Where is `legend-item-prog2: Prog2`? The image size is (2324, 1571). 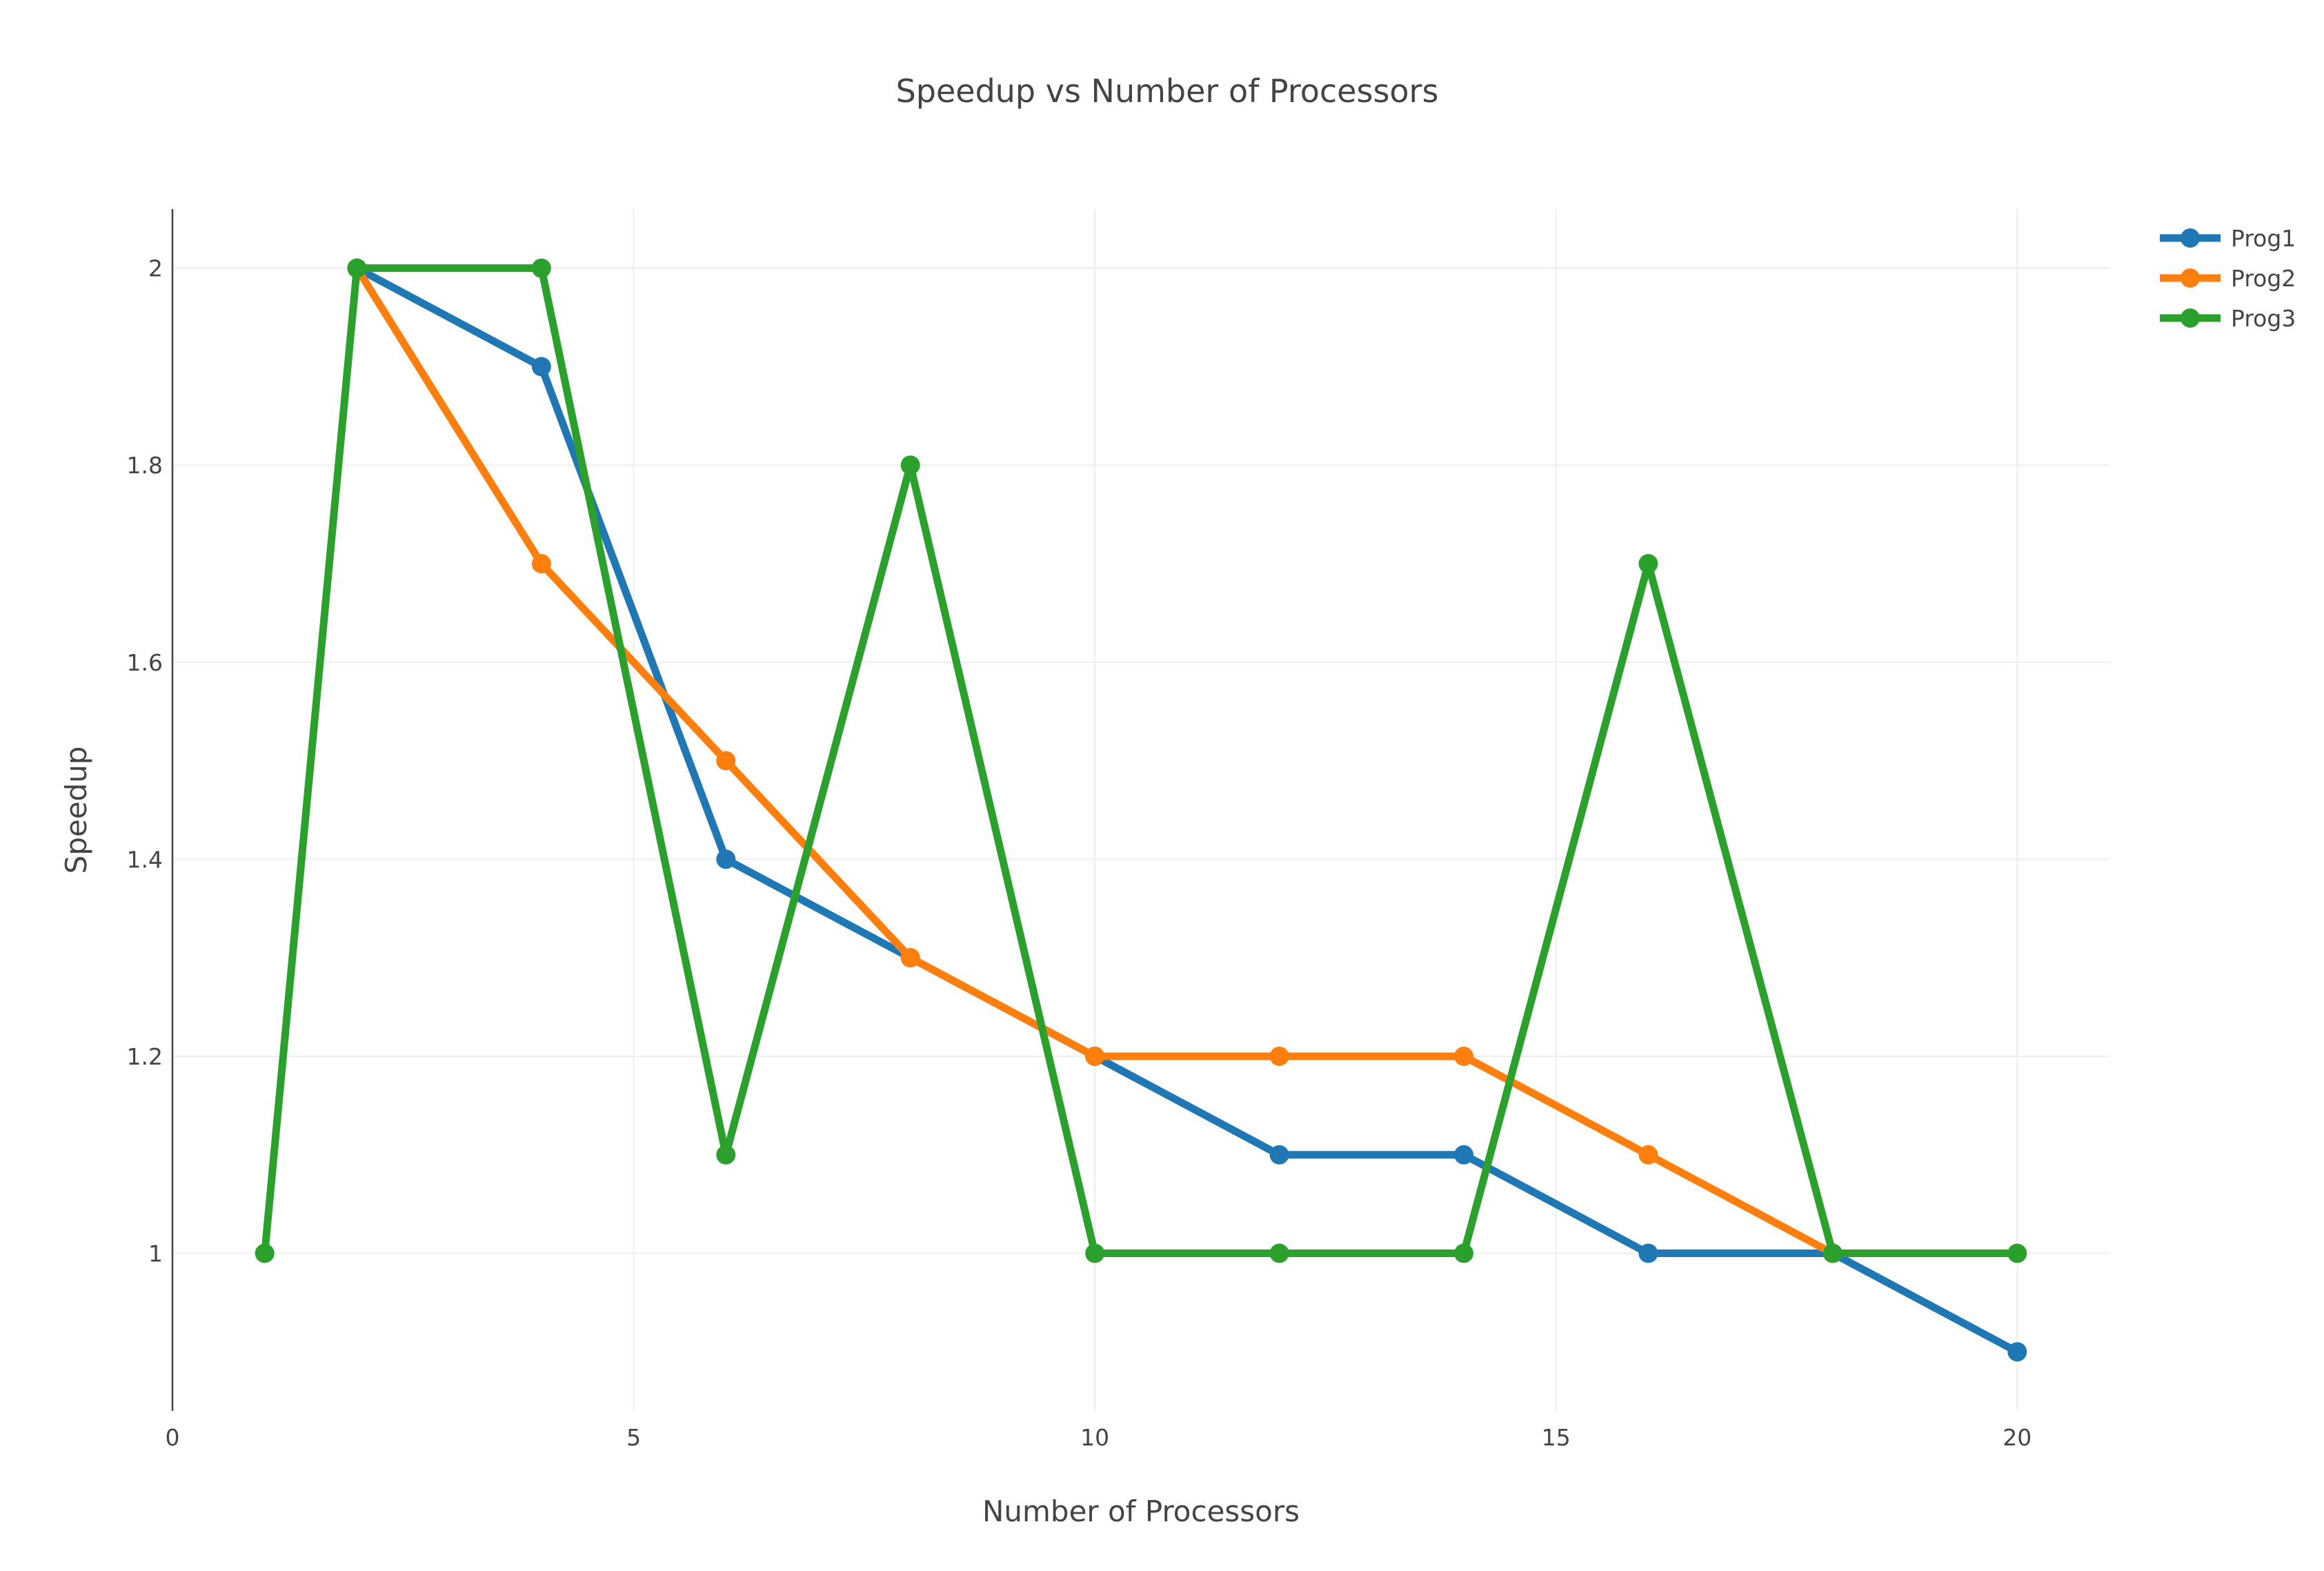 legend-item-prog2: Prog2 is located at coordinates (2228, 278).